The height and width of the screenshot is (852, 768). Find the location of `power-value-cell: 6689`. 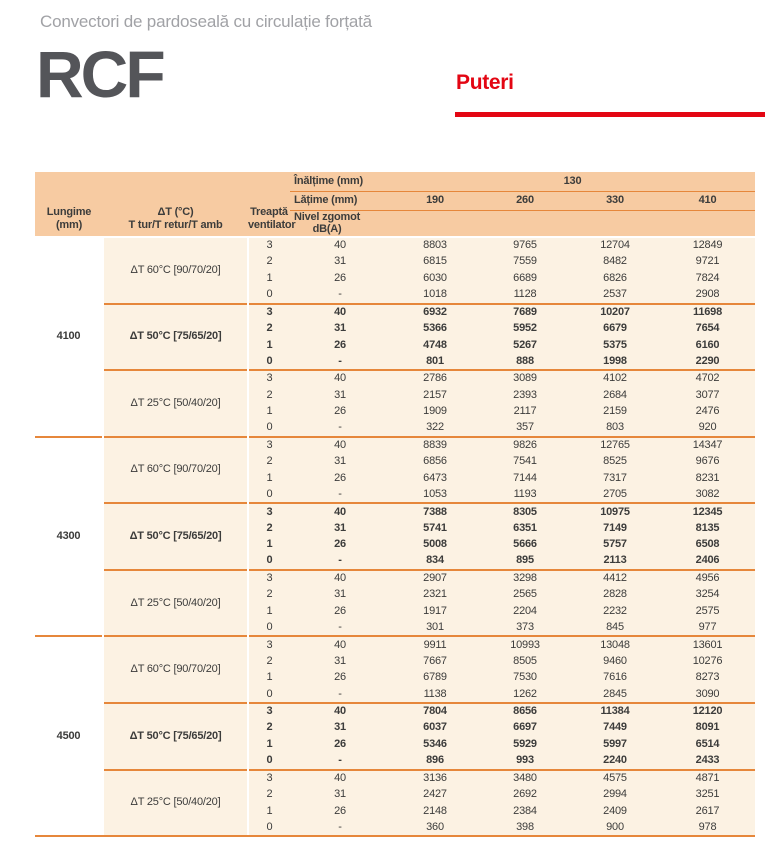

power-value-cell: 6689 is located at coordinates (525, 278).